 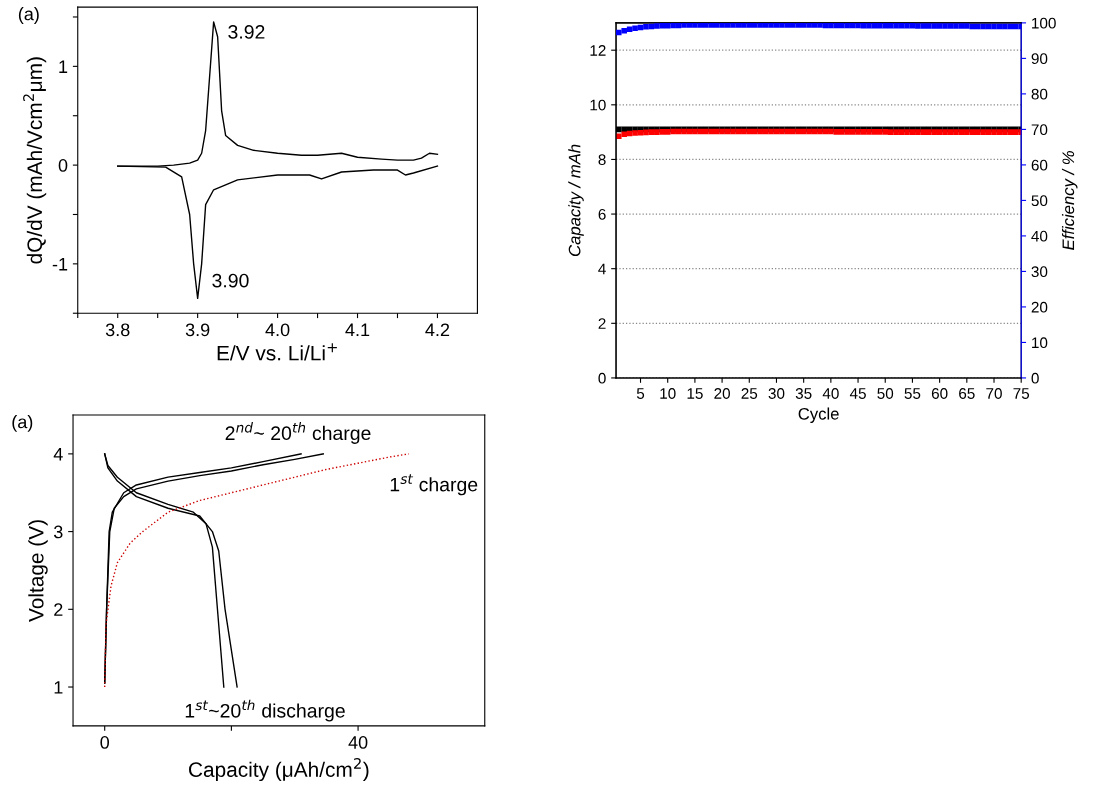 What do you see at coordinates (1039, 201) in the screenshot?
I see `y2-tick-label: 50` at bounding box center [1039, 201].